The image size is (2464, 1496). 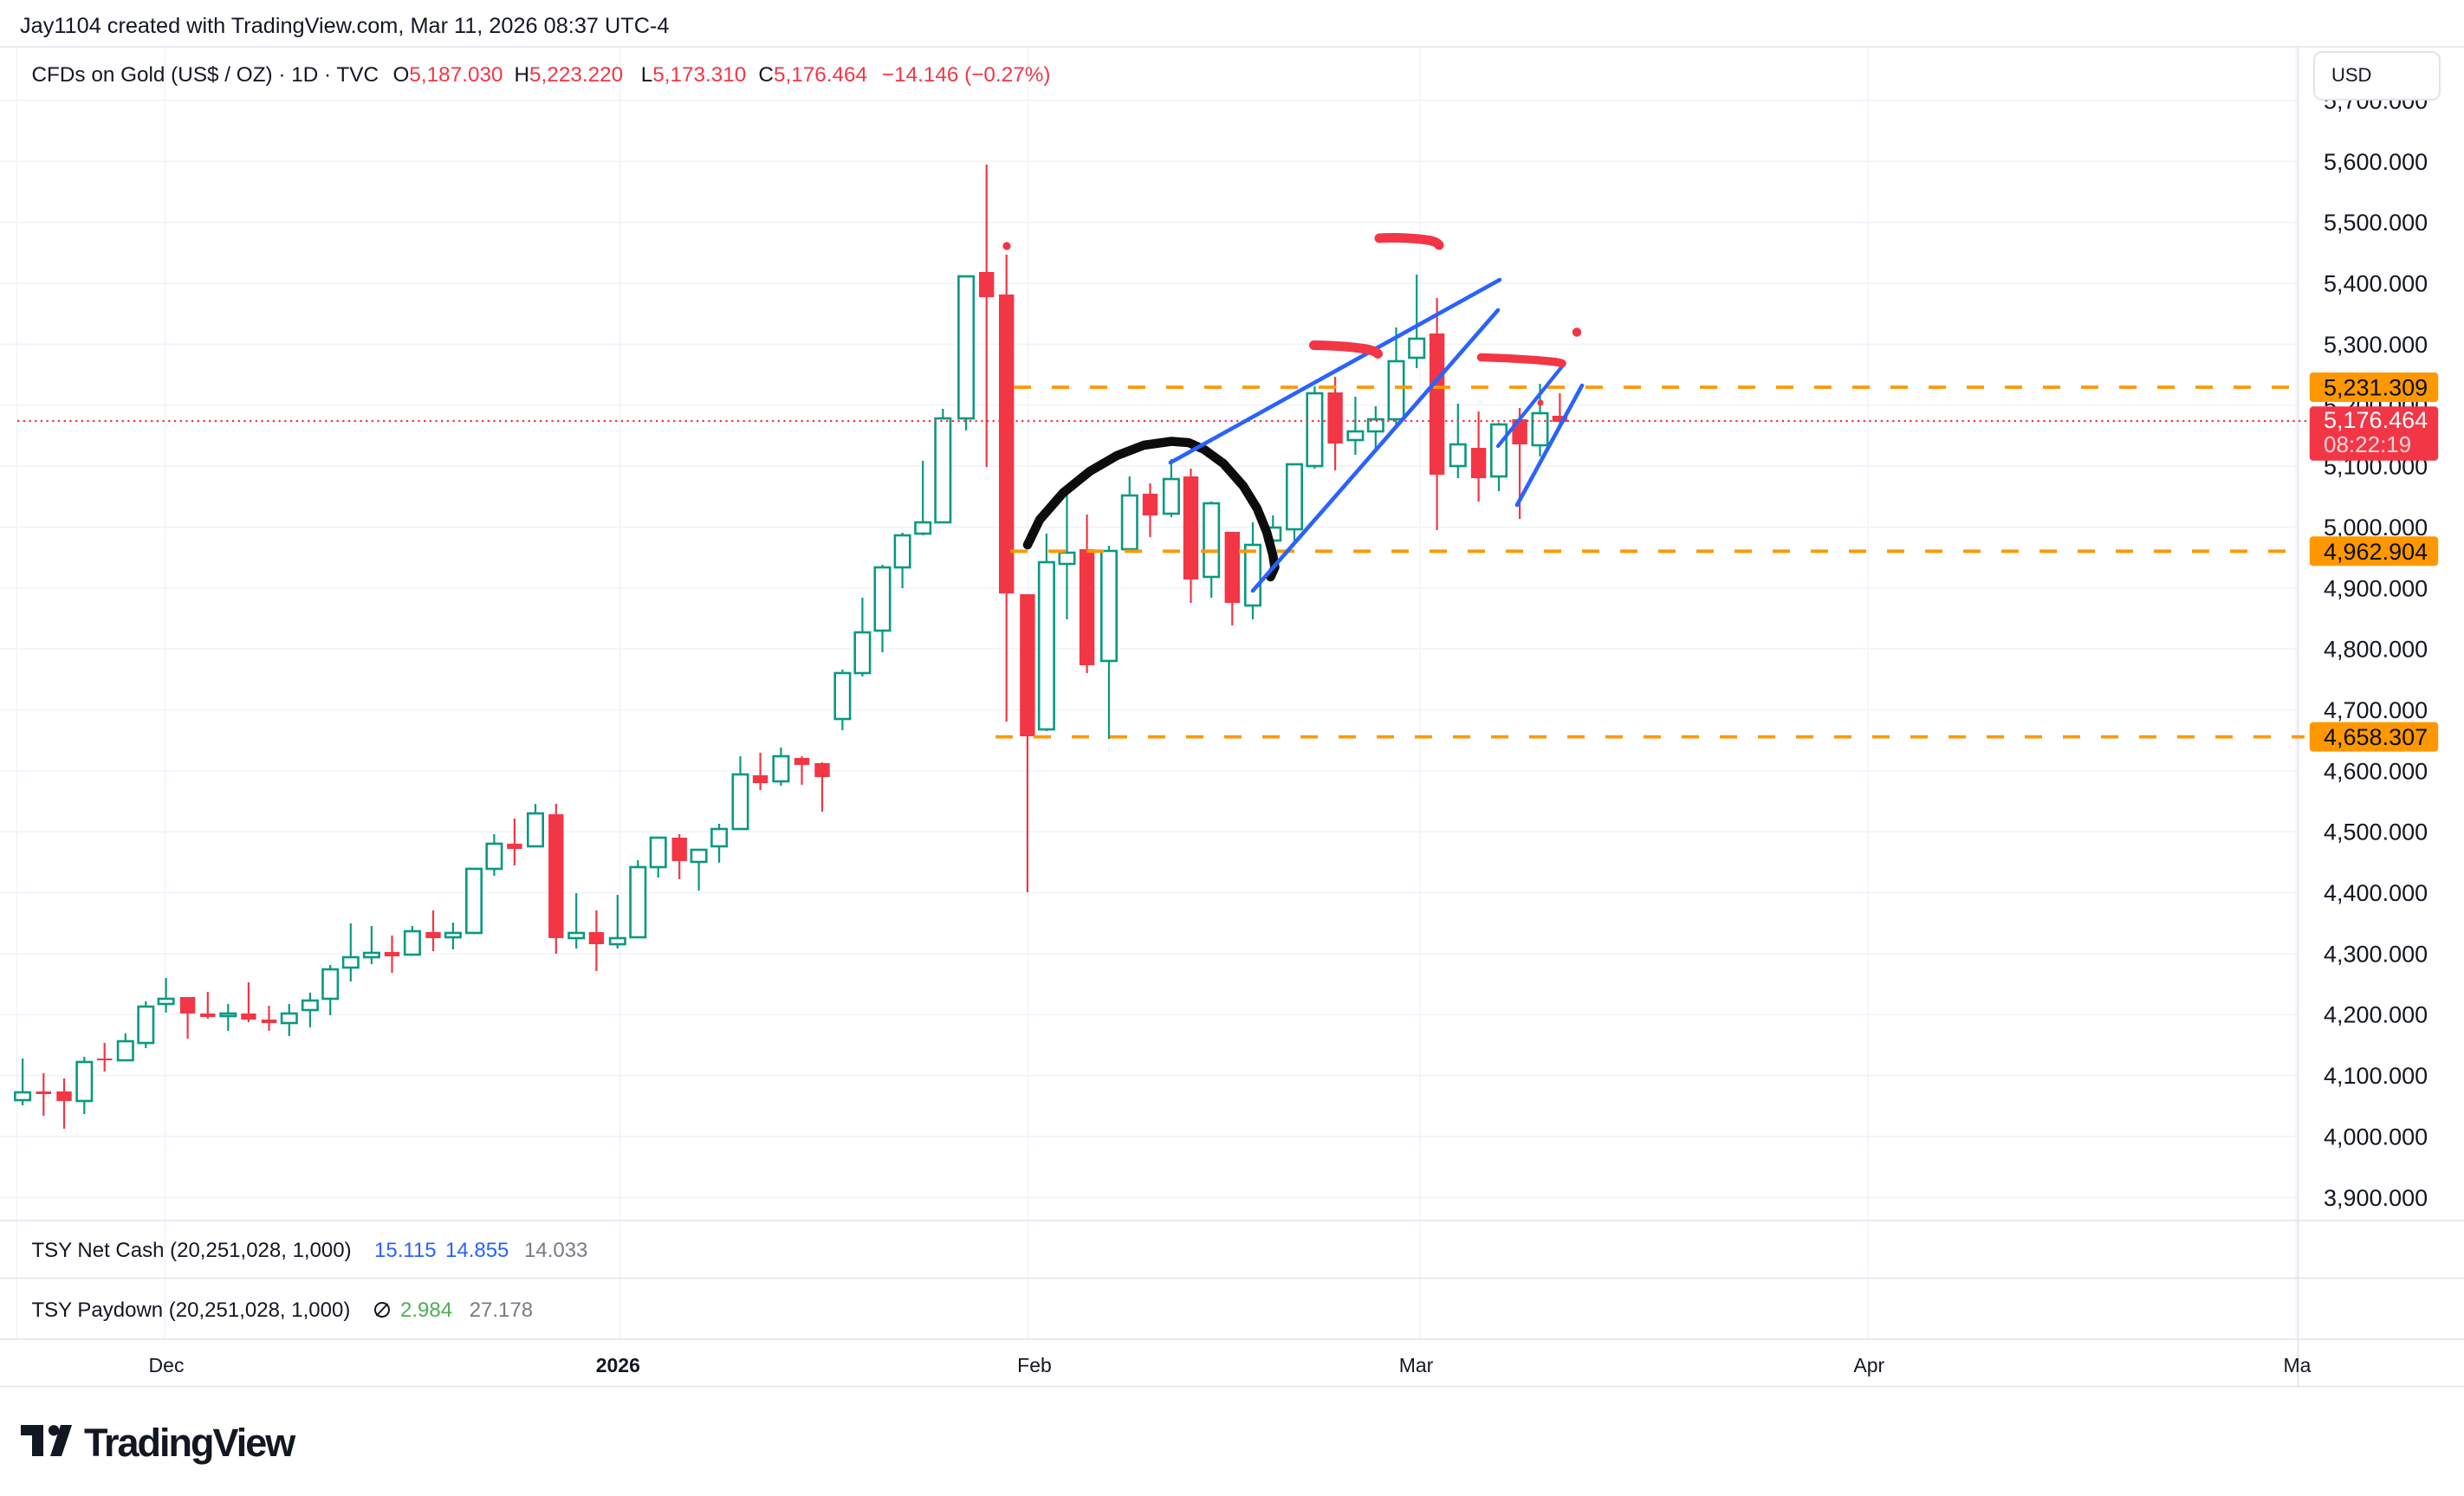 What do you see at coordinates (1035, 1365) in the screenshot?
I see `svg-text: Feb` at bounding box center [1035, 1365].